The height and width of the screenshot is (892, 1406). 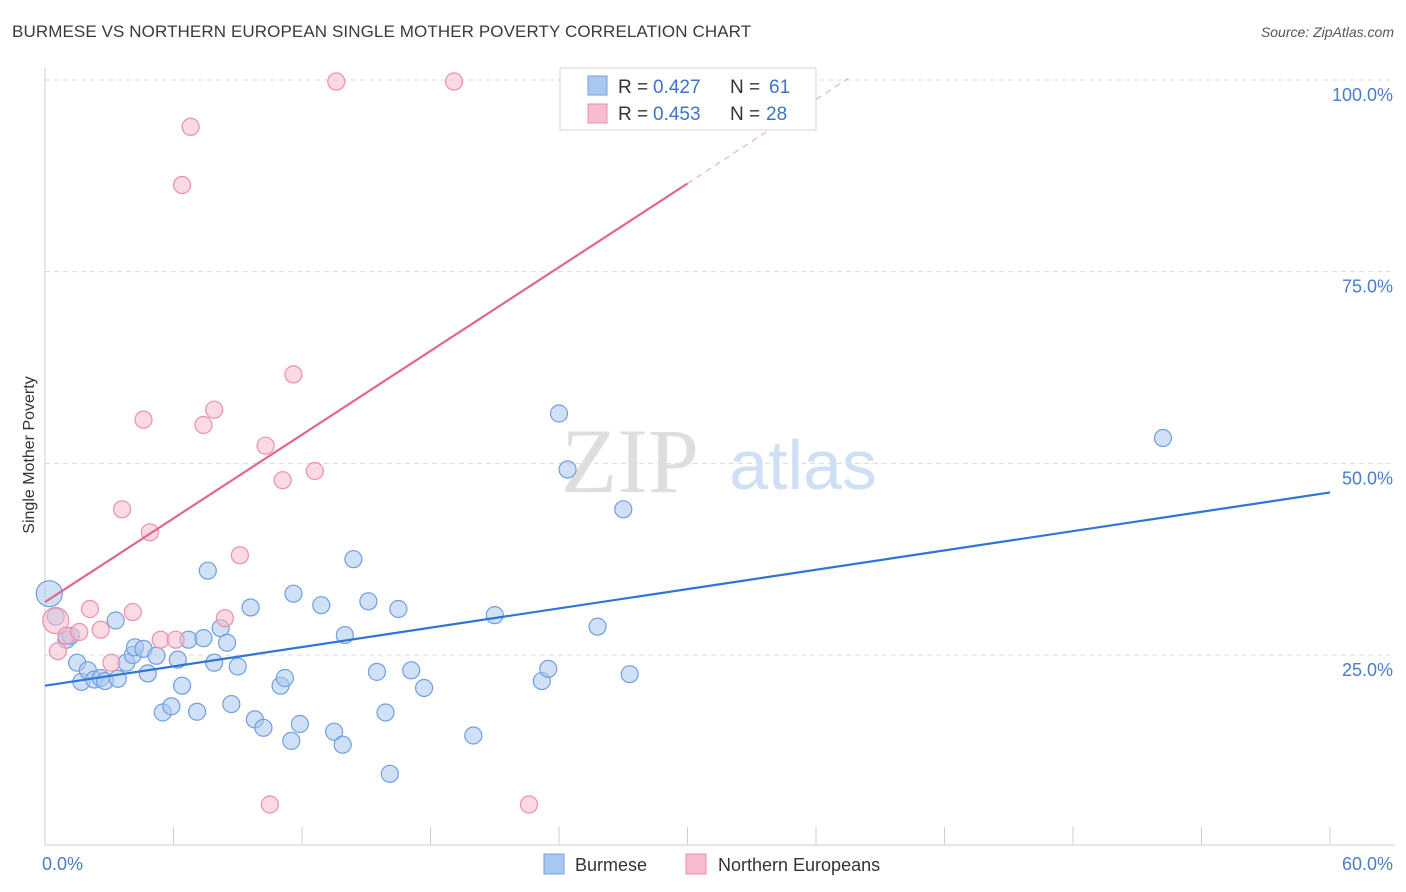 I want to click on legend-n-value-1: 61, so click(x=779, y=87).